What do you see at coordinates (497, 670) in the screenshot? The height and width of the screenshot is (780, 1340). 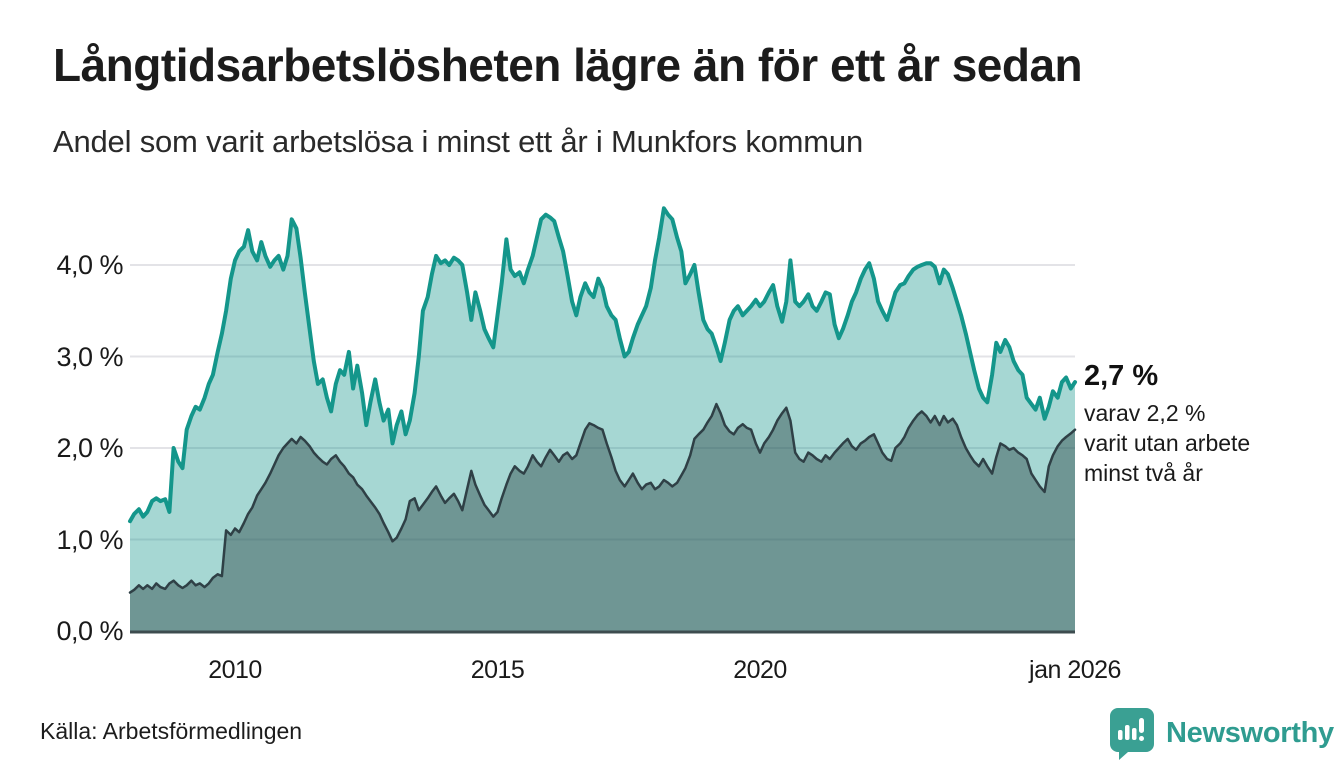 I see `x-tick-label: 2015` at bounding box center [497, 670].